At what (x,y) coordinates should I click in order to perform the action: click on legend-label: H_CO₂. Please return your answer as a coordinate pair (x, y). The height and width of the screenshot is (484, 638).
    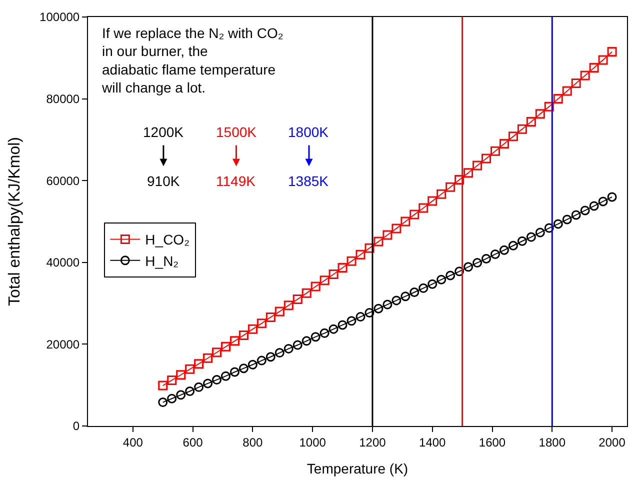
    Looking at the image, I should click on (167, 240).